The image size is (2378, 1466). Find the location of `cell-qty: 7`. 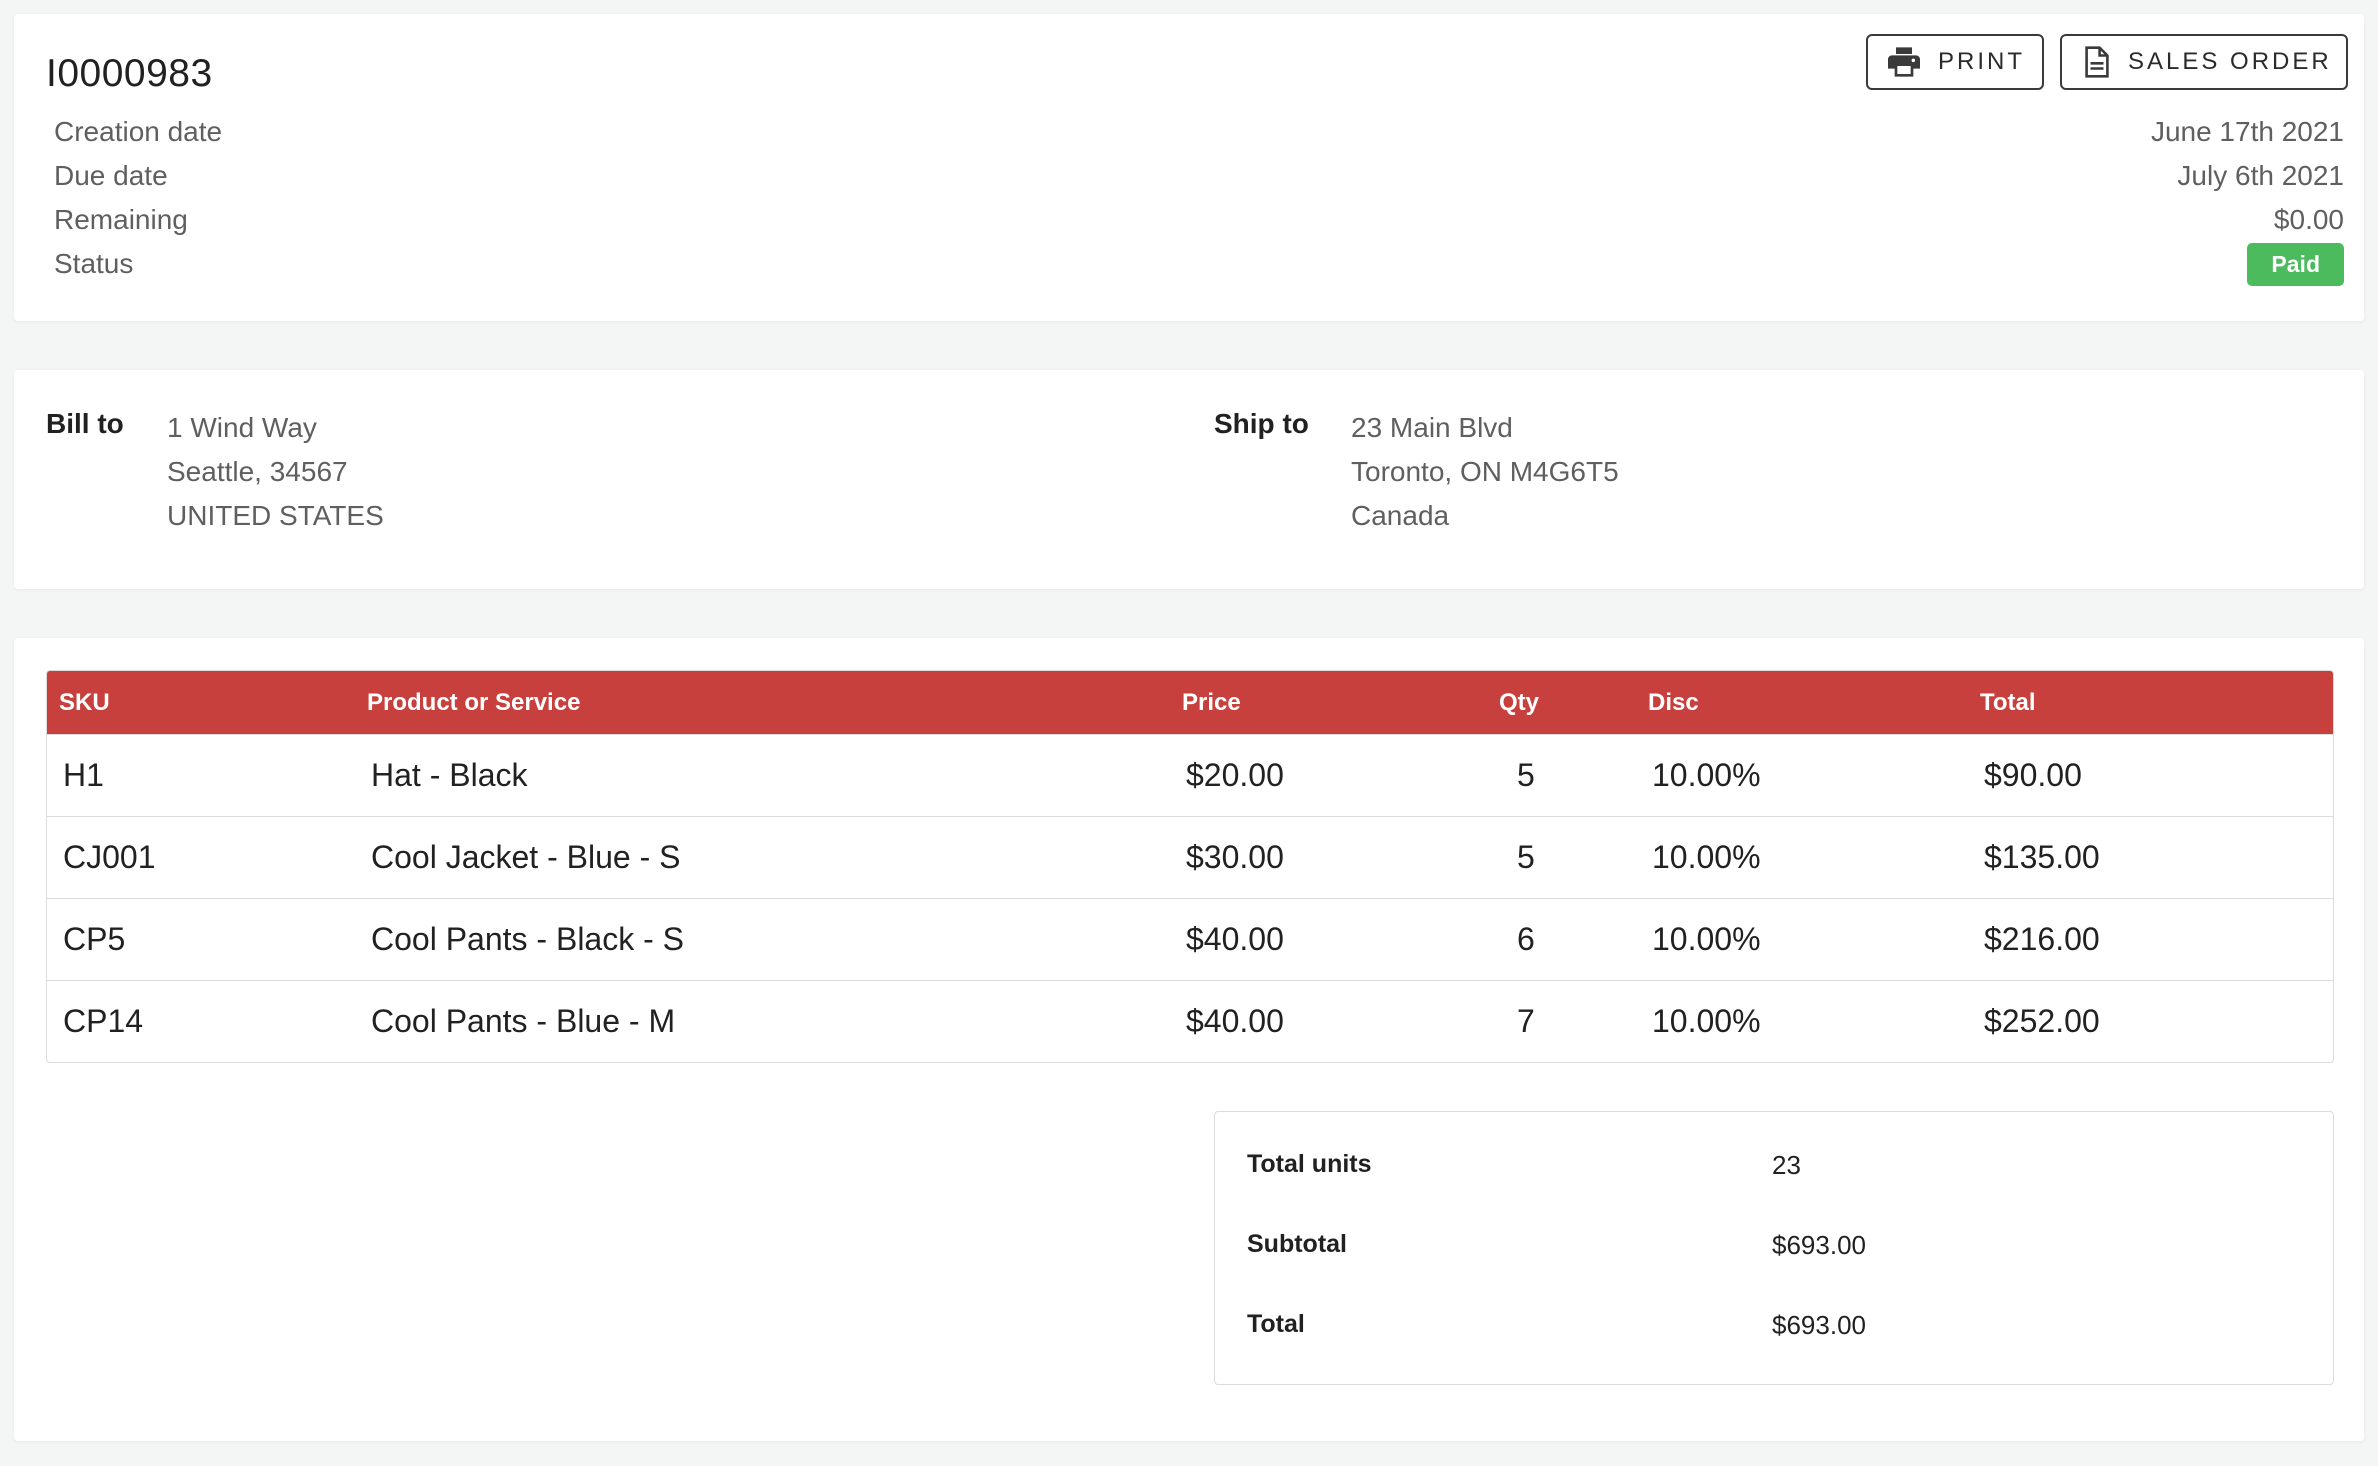

cell-qty: 7 is located at coordinates (1526, 1021).